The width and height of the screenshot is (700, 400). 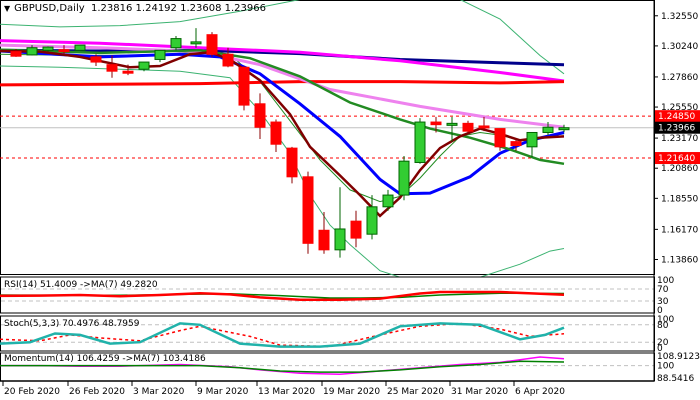 I want to click on ohlc-values: 1.23816 1.24192 1.23608 1.23966, so click(x=178, y=8).